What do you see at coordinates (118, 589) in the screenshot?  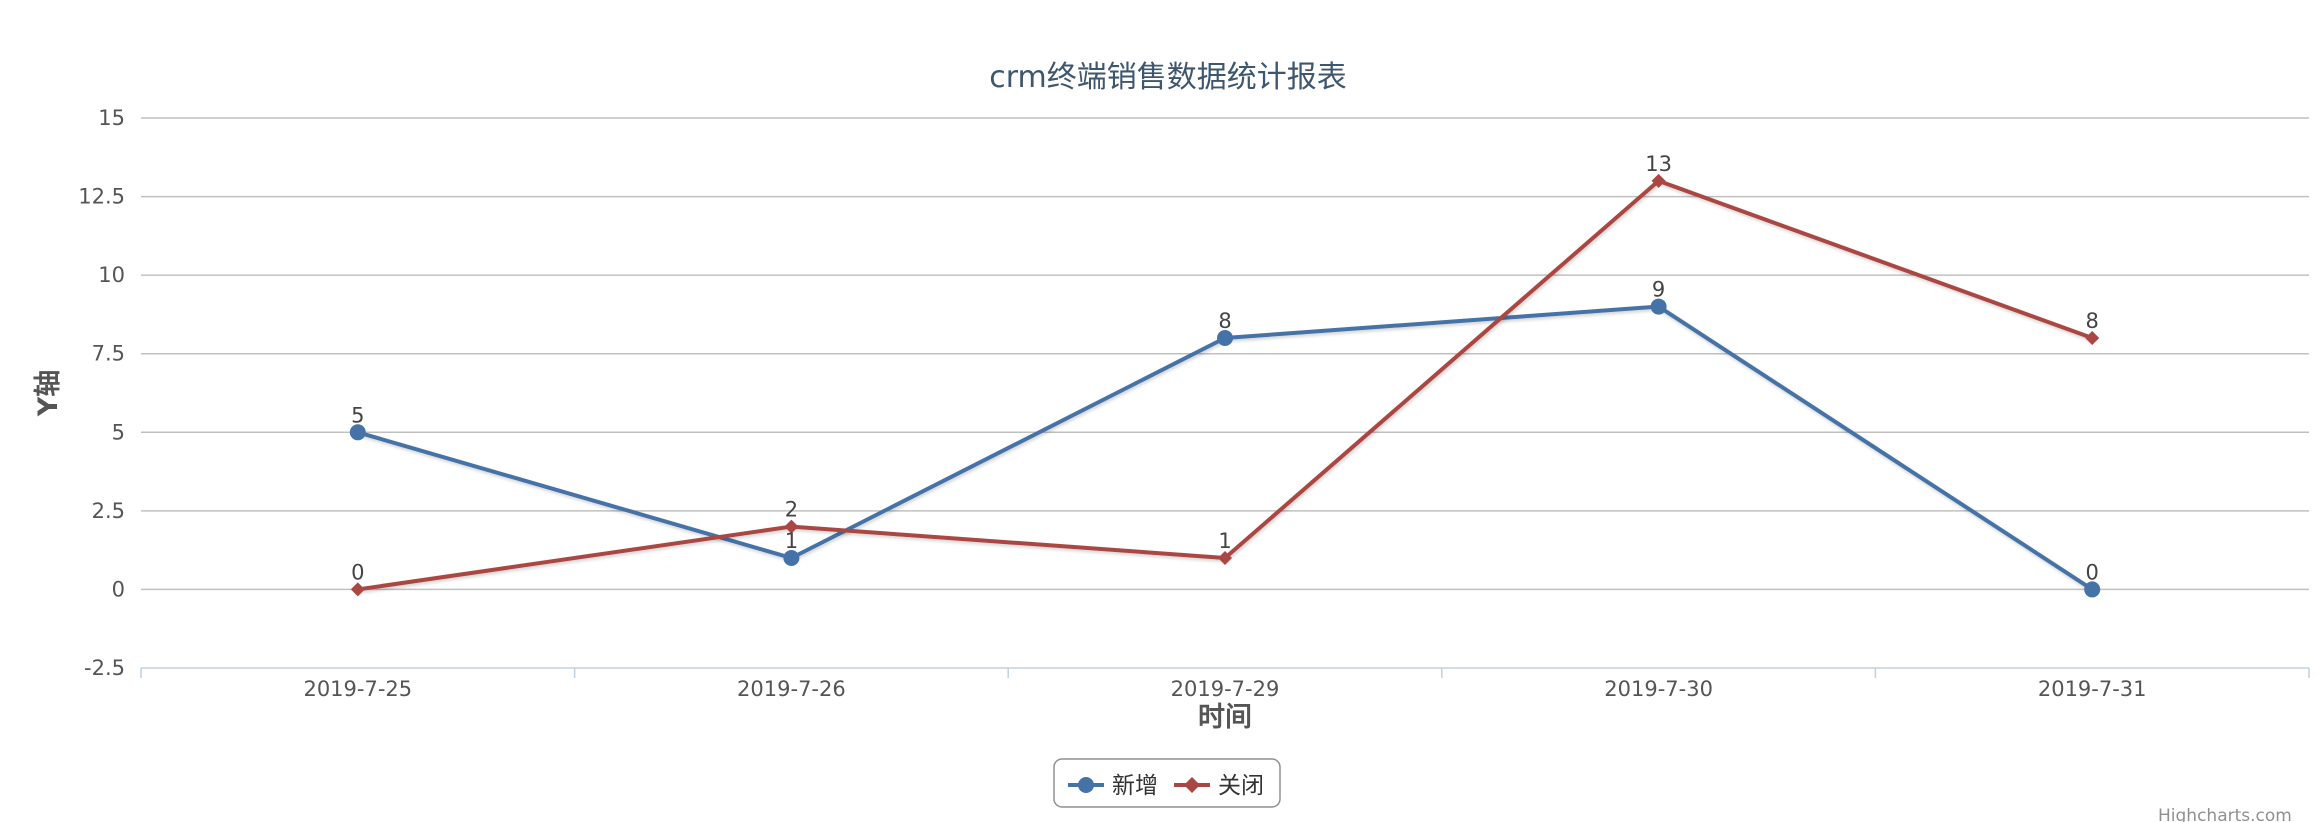 I see `y-tick-label: 0` at bounding box center [118, 589].